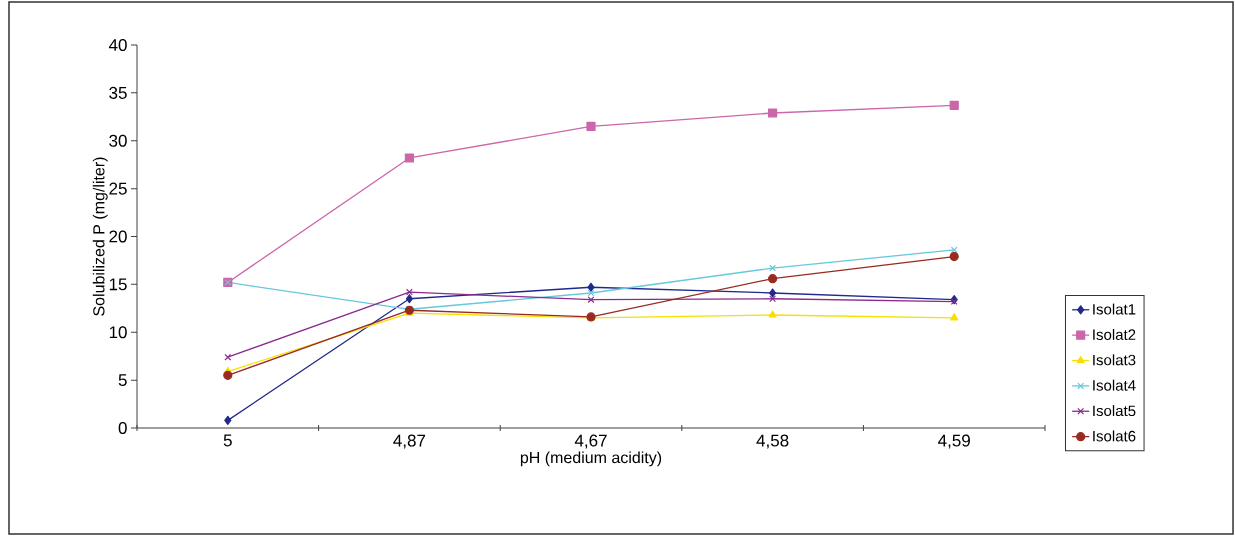 The height and width of the screenshot is (536, 1235). What do you see at coordinates (409, 441) in the screenshot?
I see `x-tick-label: 4,87` at bounding box center [409, 441].